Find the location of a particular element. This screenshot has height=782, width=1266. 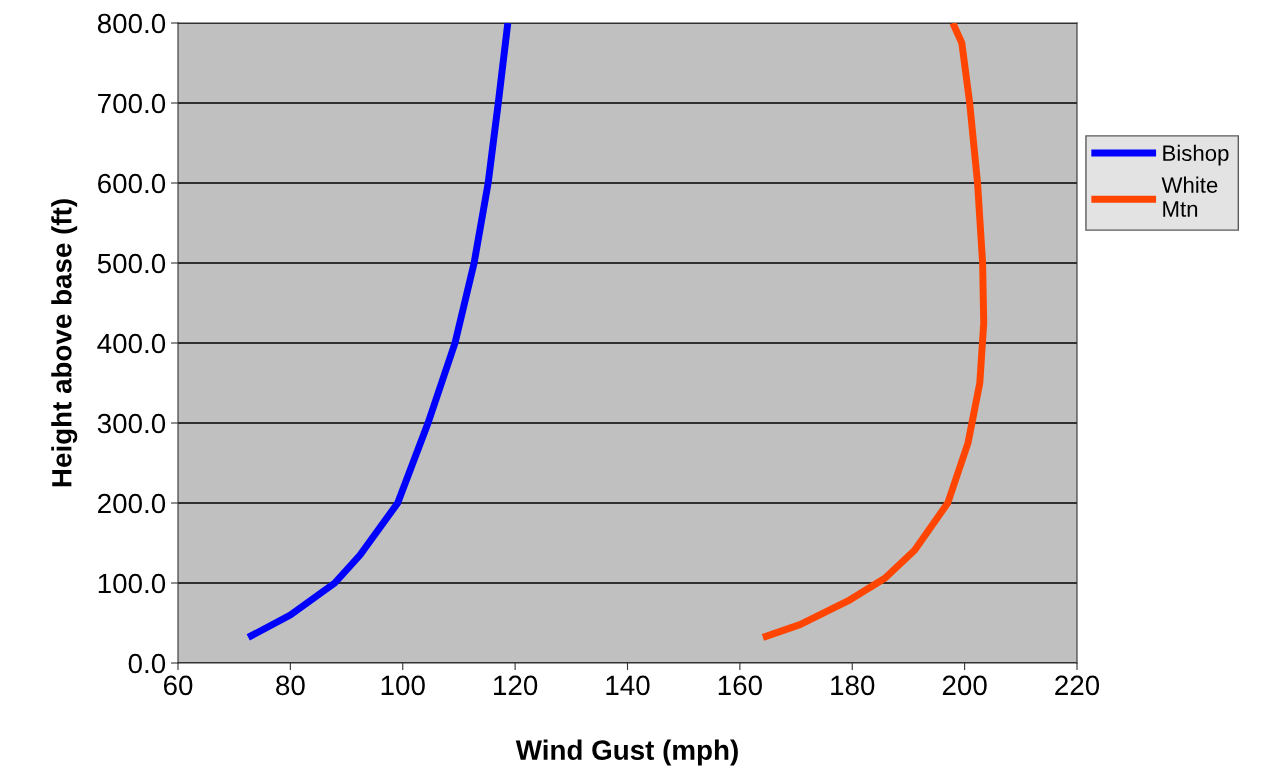

y-tick-label: 700.0 is located at coordinates (132, 103).